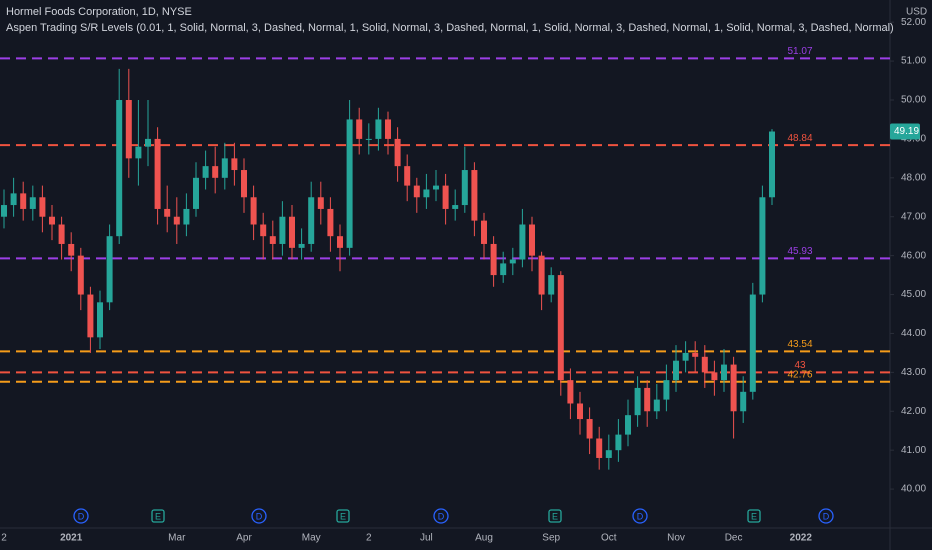  What do you see at coordinates (551, 538) in the screenshot?
I see `x-tick-label: Sep` at bounding box center [551, 538].